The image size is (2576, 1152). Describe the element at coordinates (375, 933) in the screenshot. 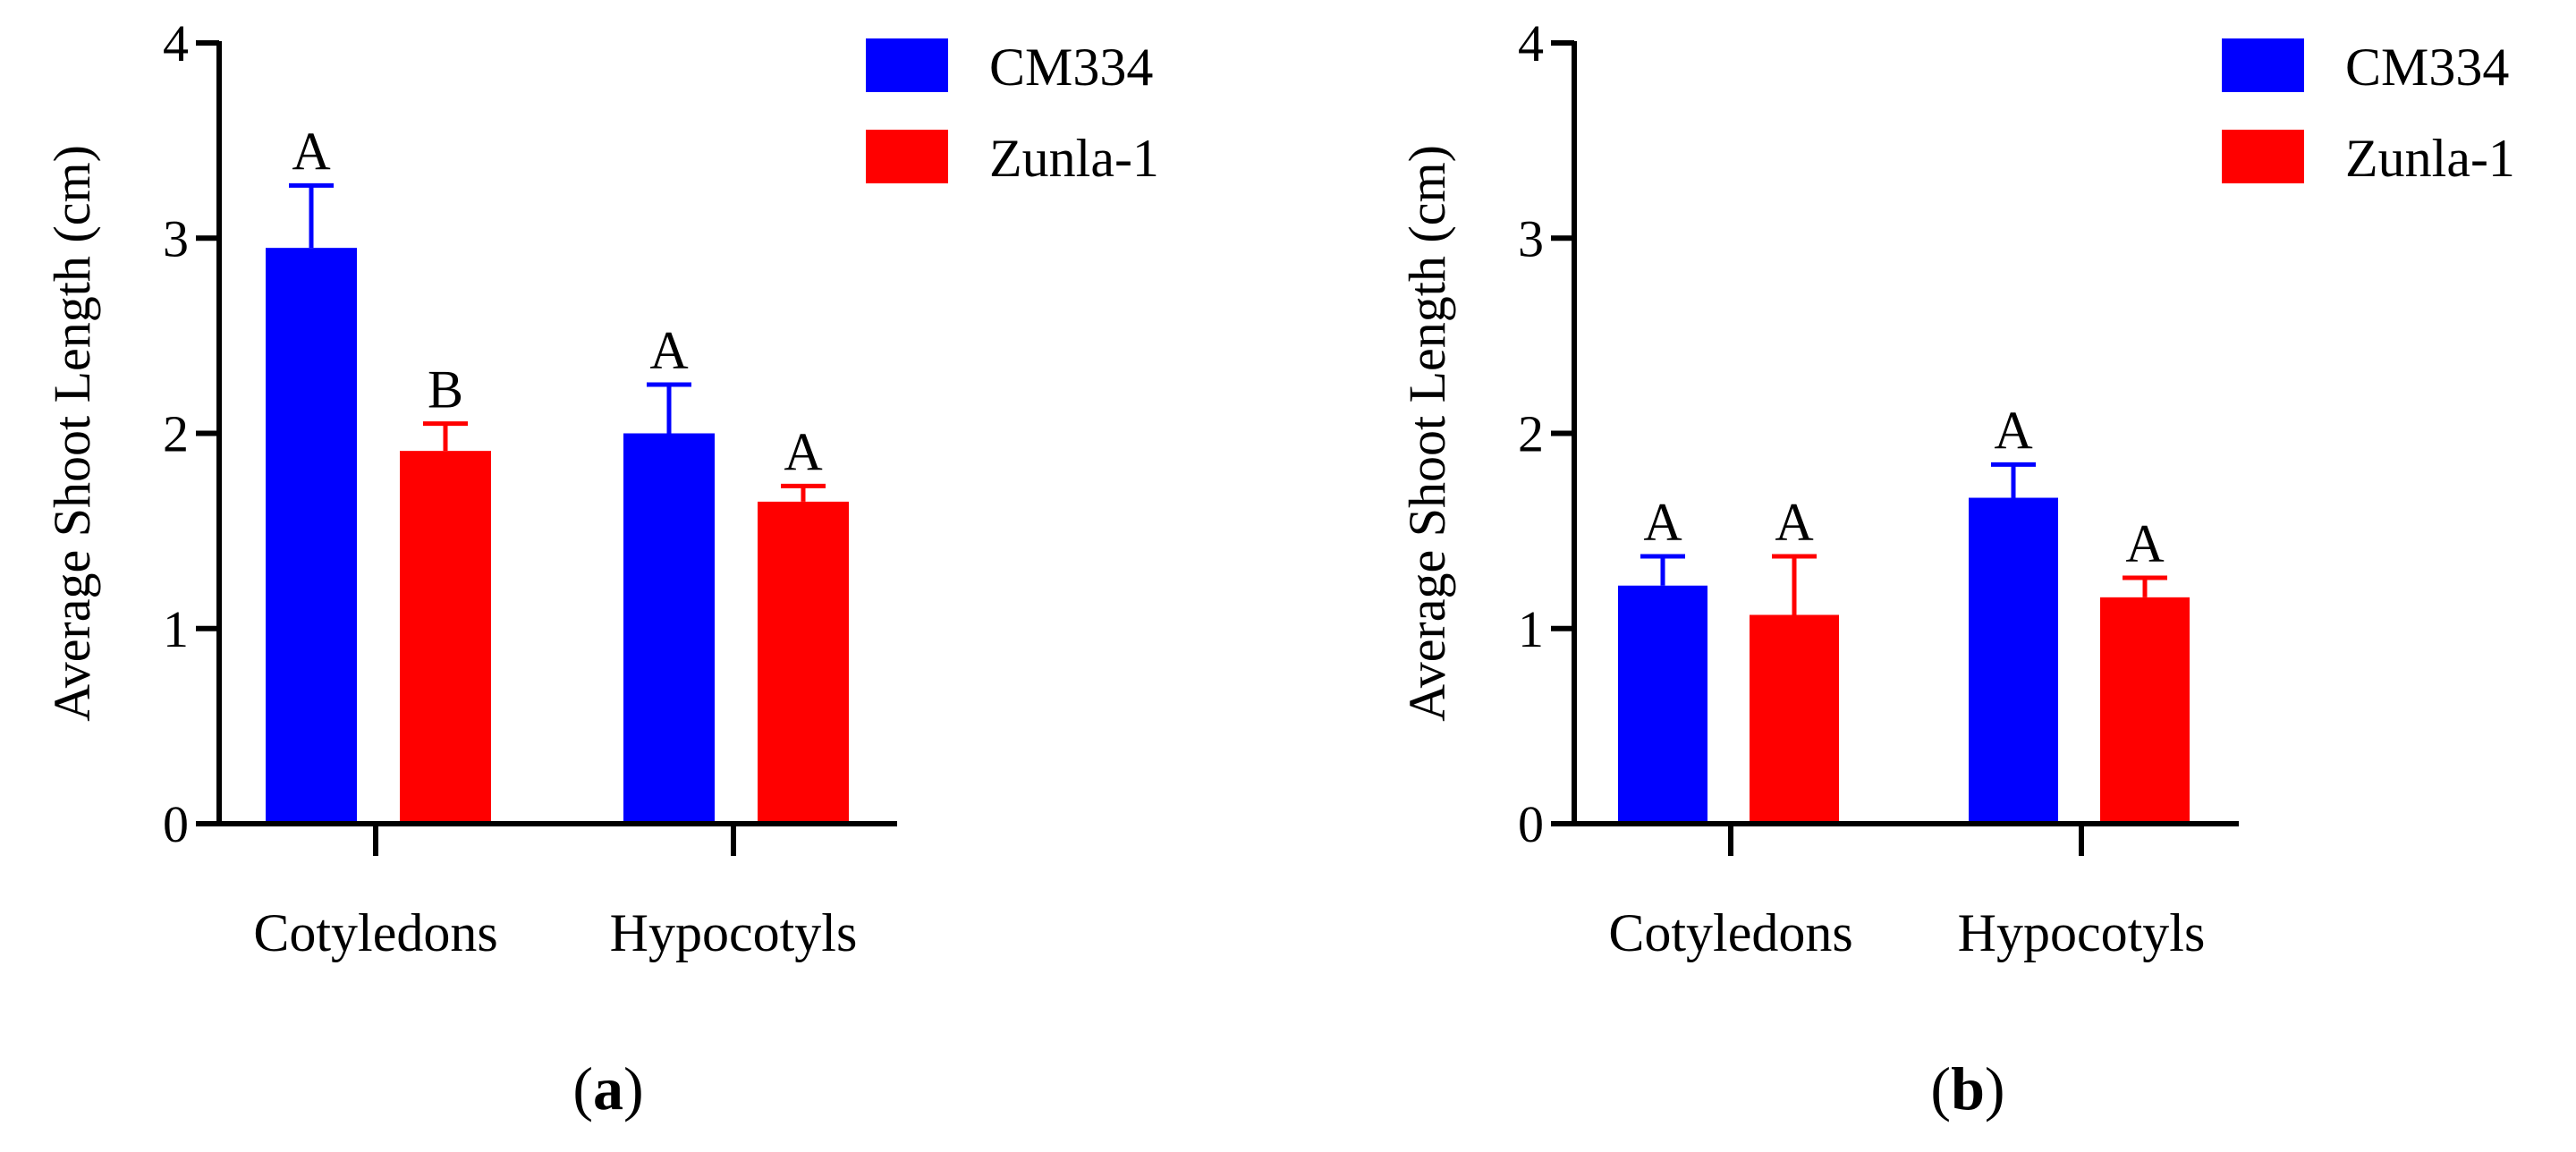

I see `panel-a-x-tick-label-cotyledons: Cotyledons` at that location.